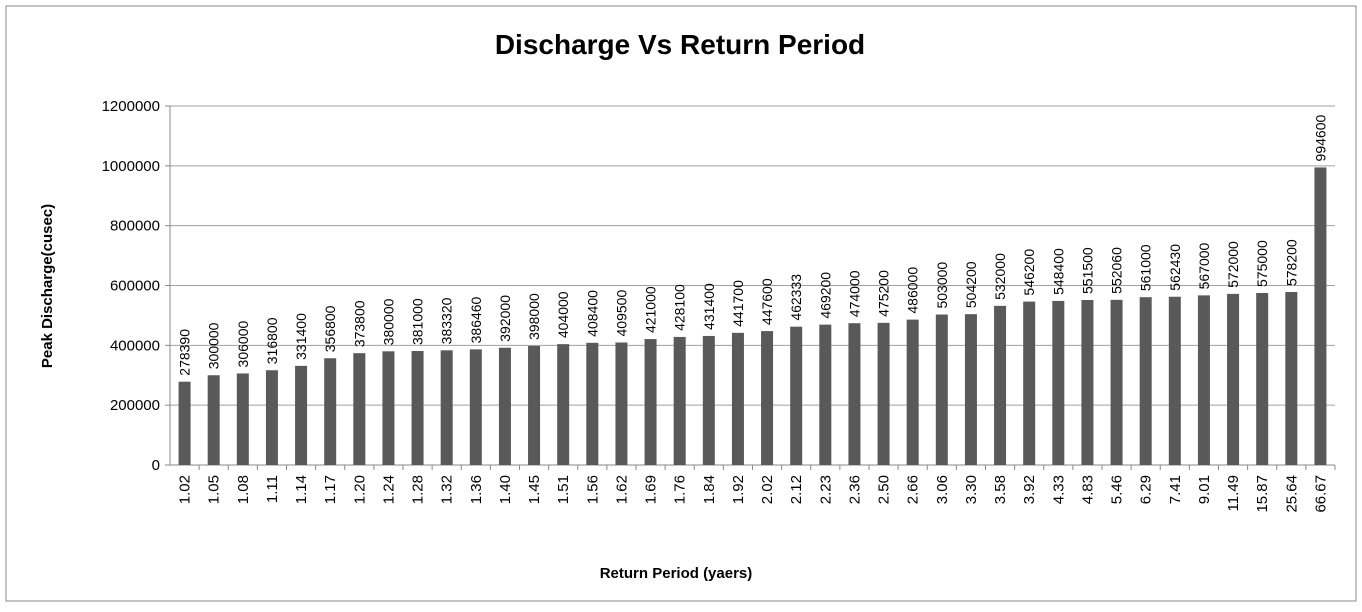 Image resolution: width=1362 pixels, height=612 pixels. I want to click on data-label: 356800, so click(330, 328).